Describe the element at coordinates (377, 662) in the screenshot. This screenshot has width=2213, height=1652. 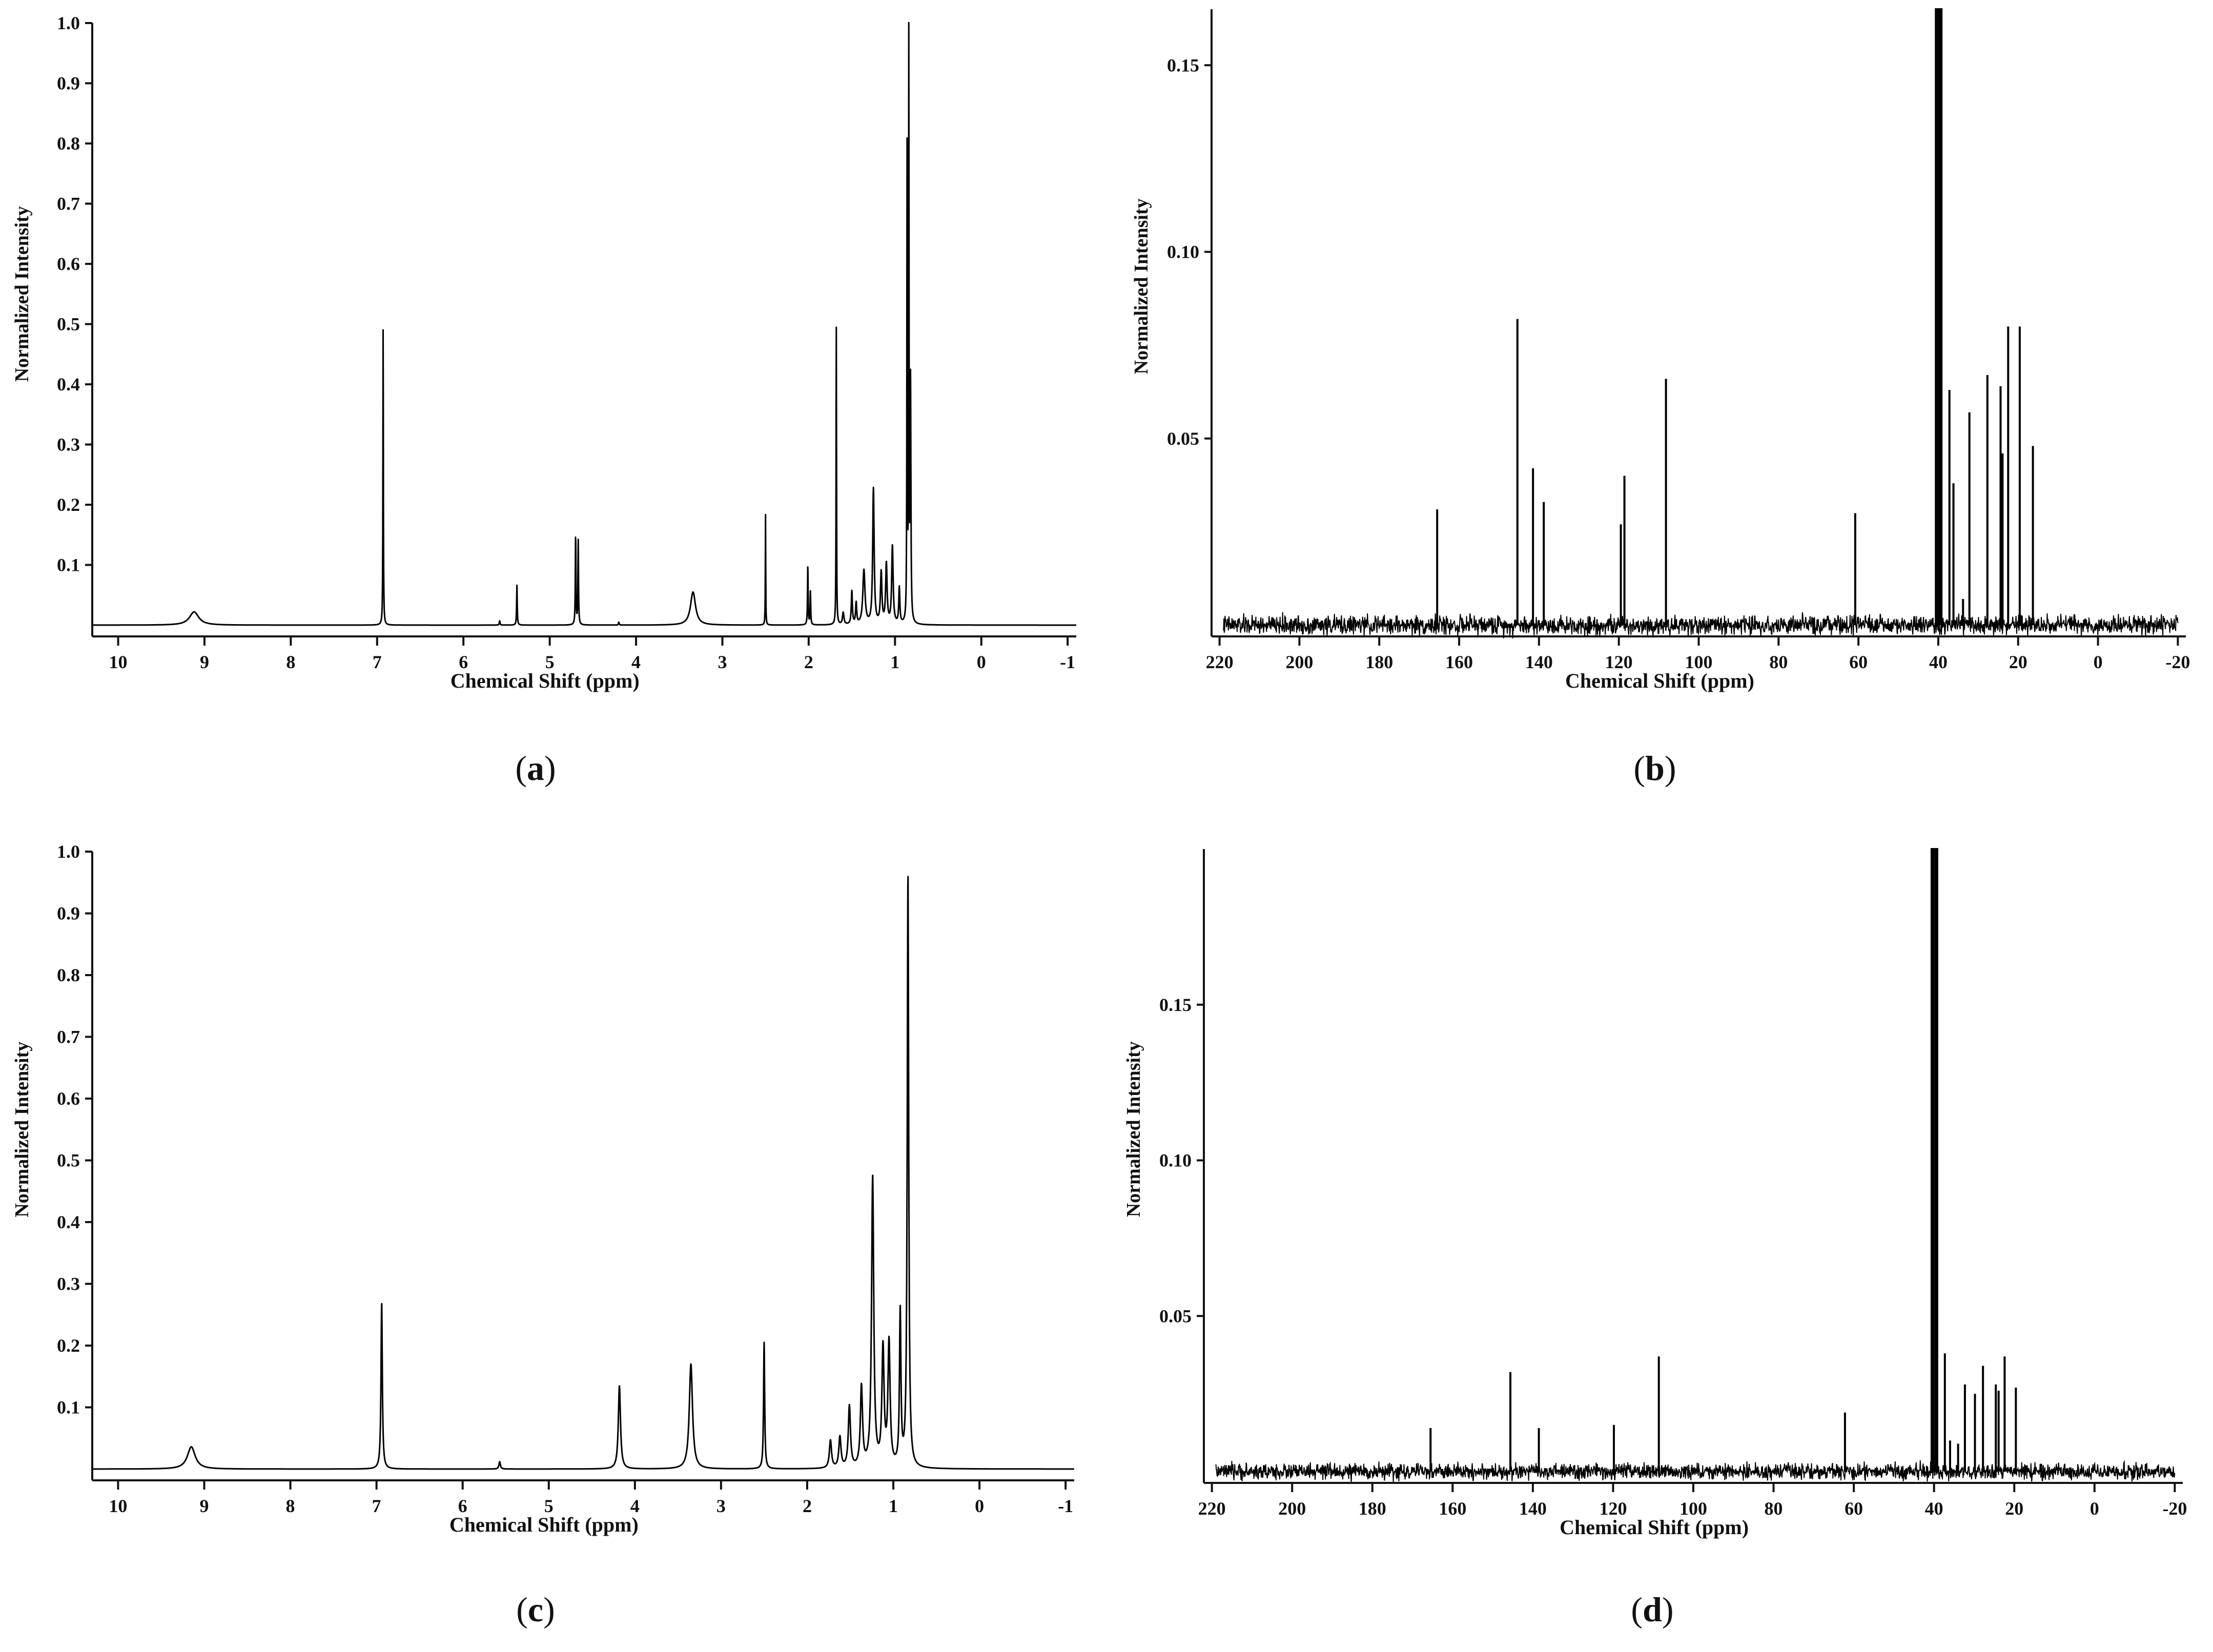
I see `x-tick-label: 7` at that location.